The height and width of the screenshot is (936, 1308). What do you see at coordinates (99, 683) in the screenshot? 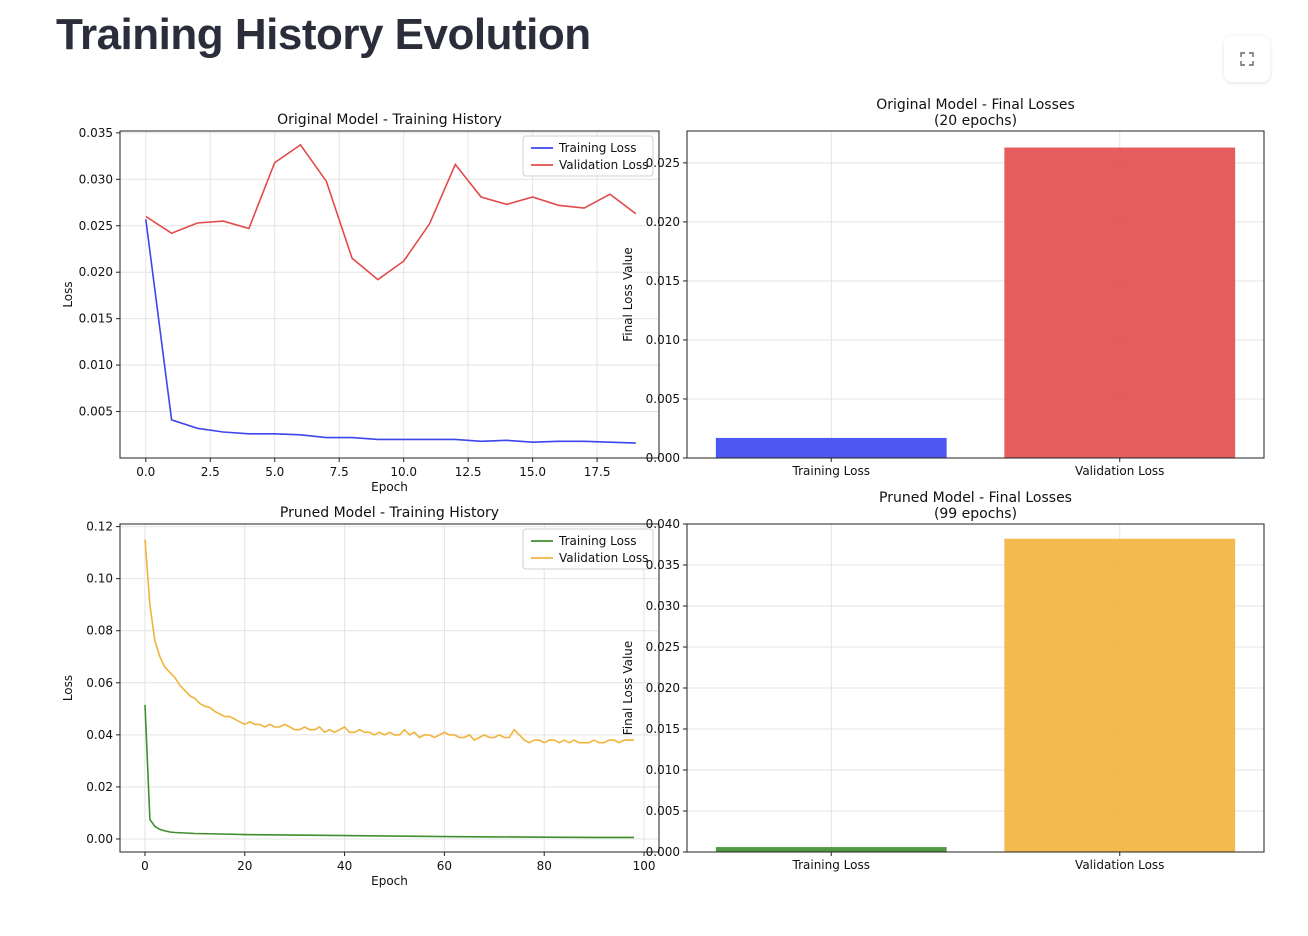
I see `y-tick-label: 0.06` at bounding box center [99, 683].